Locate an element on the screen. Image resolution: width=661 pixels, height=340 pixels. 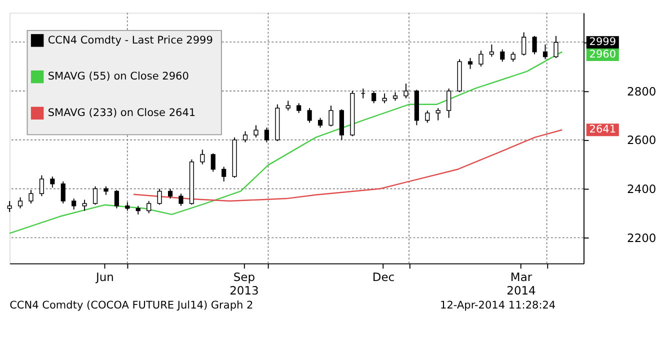
y-tick-label: 2600 is located at coordinates (641, 140).